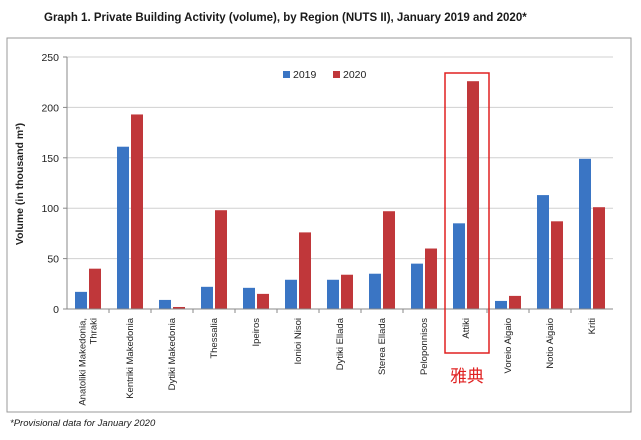 The image size is (641, 440). What do you see at coordinates (286, 74) in the screenshot?
I see `legend-swatch-2019` at bounding box center [286, 74].